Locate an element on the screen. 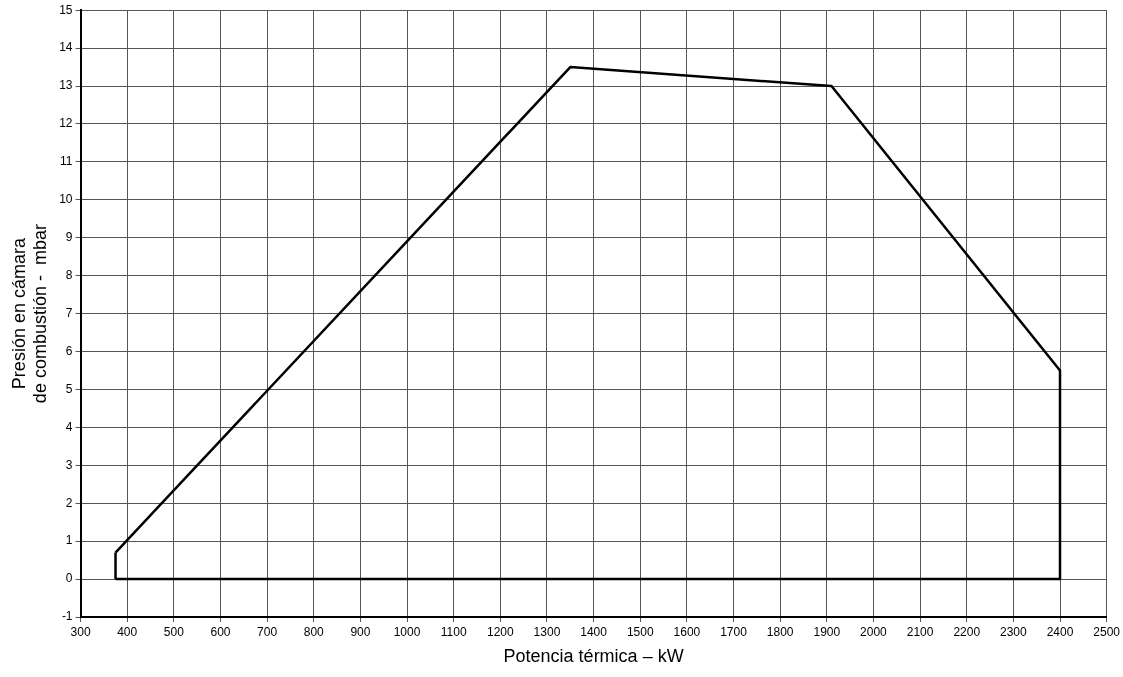 This screenshot has height=677, width=1123. x-tick-label: 2100 is located at coordinates (920, 631).